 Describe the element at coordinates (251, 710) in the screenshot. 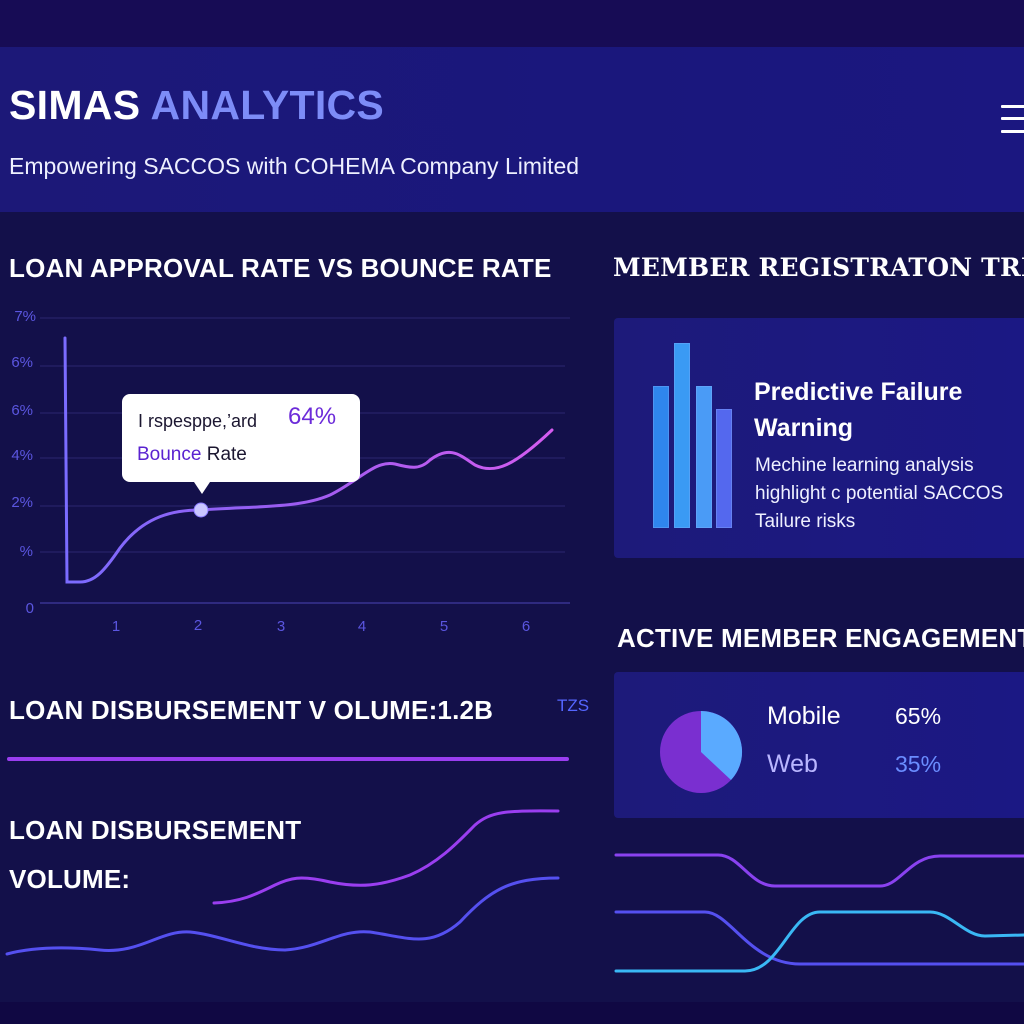

I see `disbursement-headline: LOAN DISBURSEMENT V OLUME:1.2B` at that location.